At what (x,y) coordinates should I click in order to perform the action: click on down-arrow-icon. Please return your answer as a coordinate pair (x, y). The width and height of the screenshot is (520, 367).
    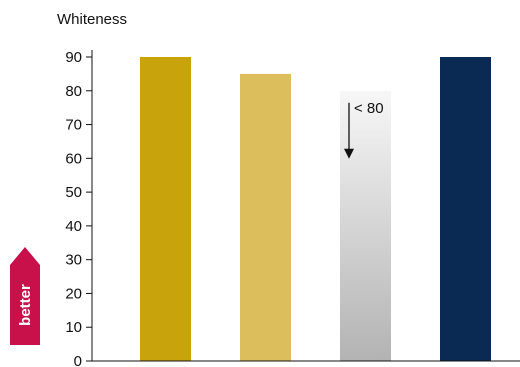
    Looking at the image, I should click on (349, 153).